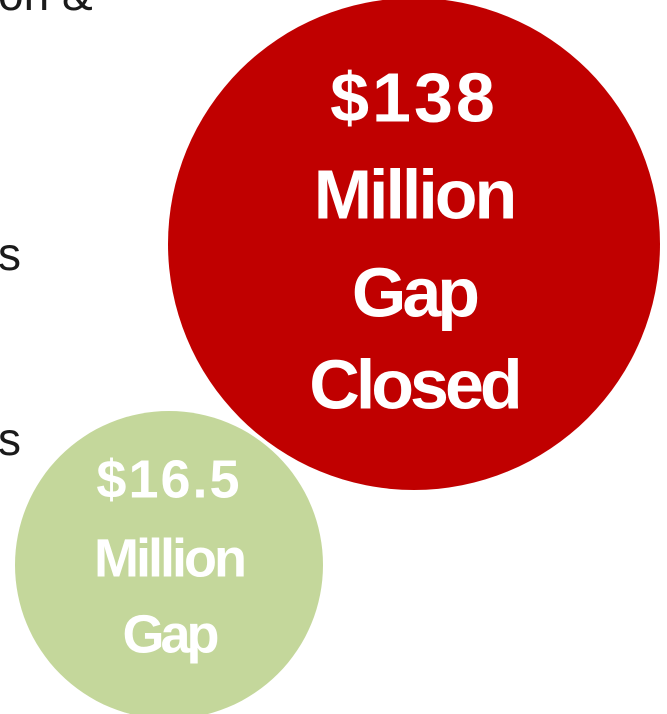 This screenshot has width=667, height=714. Describe the element at coordinates (168, 479) in the screenshot. I see `bubble-label: $16.5` at that location.